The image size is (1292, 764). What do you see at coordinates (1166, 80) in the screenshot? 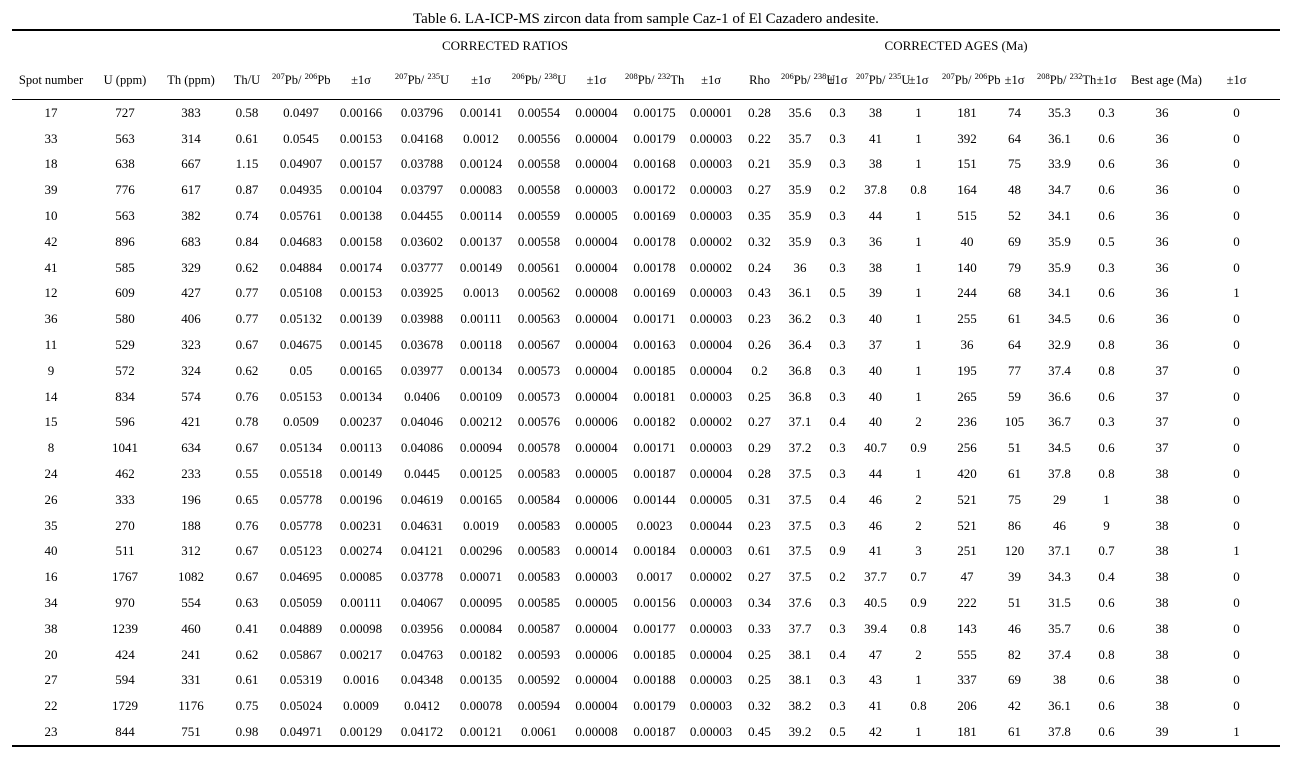
I see `col-header-best-age-ma: Best age (Ma)` at bounding box center [1166, 80].